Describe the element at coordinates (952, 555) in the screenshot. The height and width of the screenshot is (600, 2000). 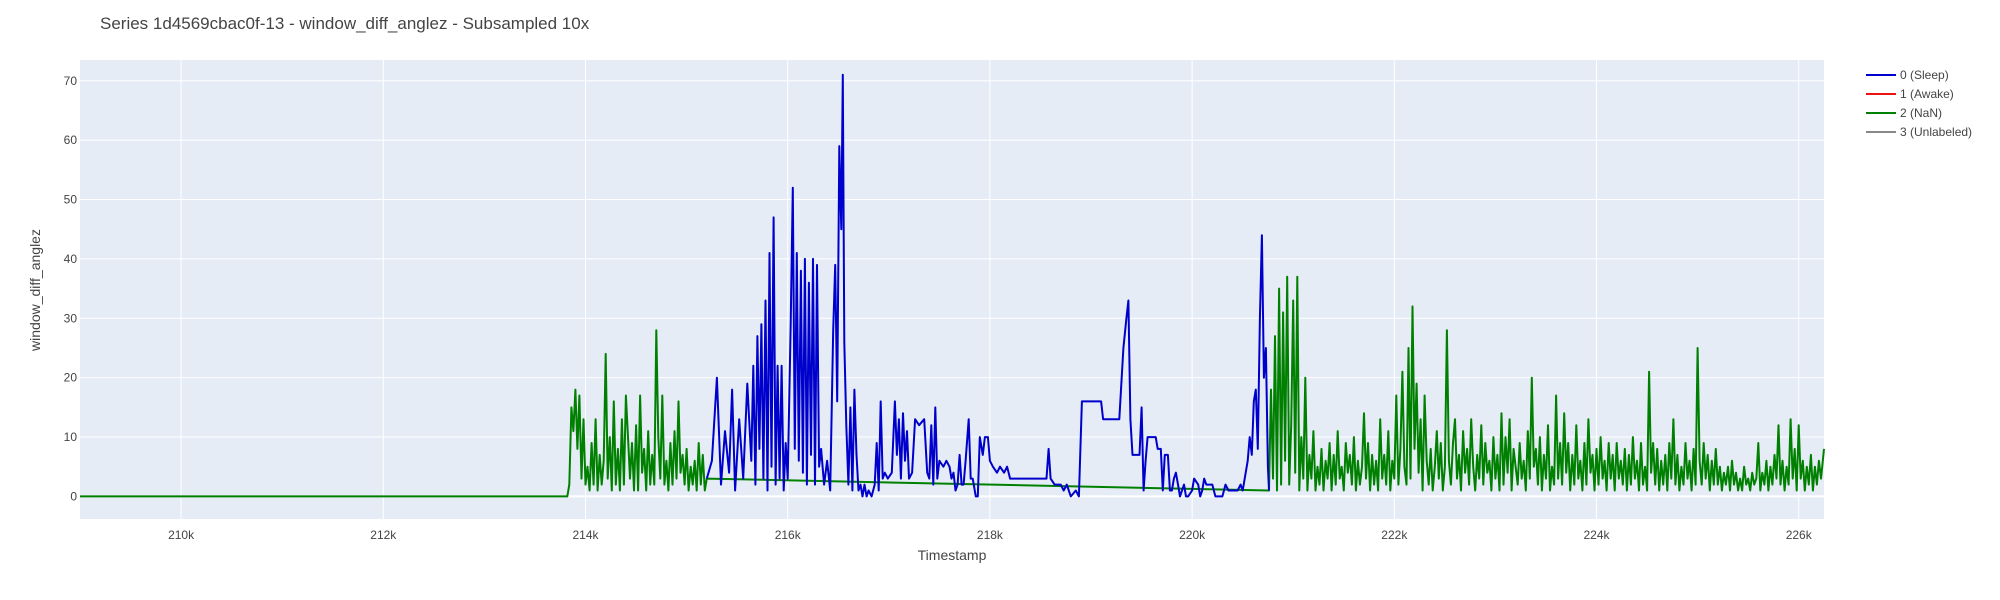
I see `x-axis-title: Timestamp` at that location.